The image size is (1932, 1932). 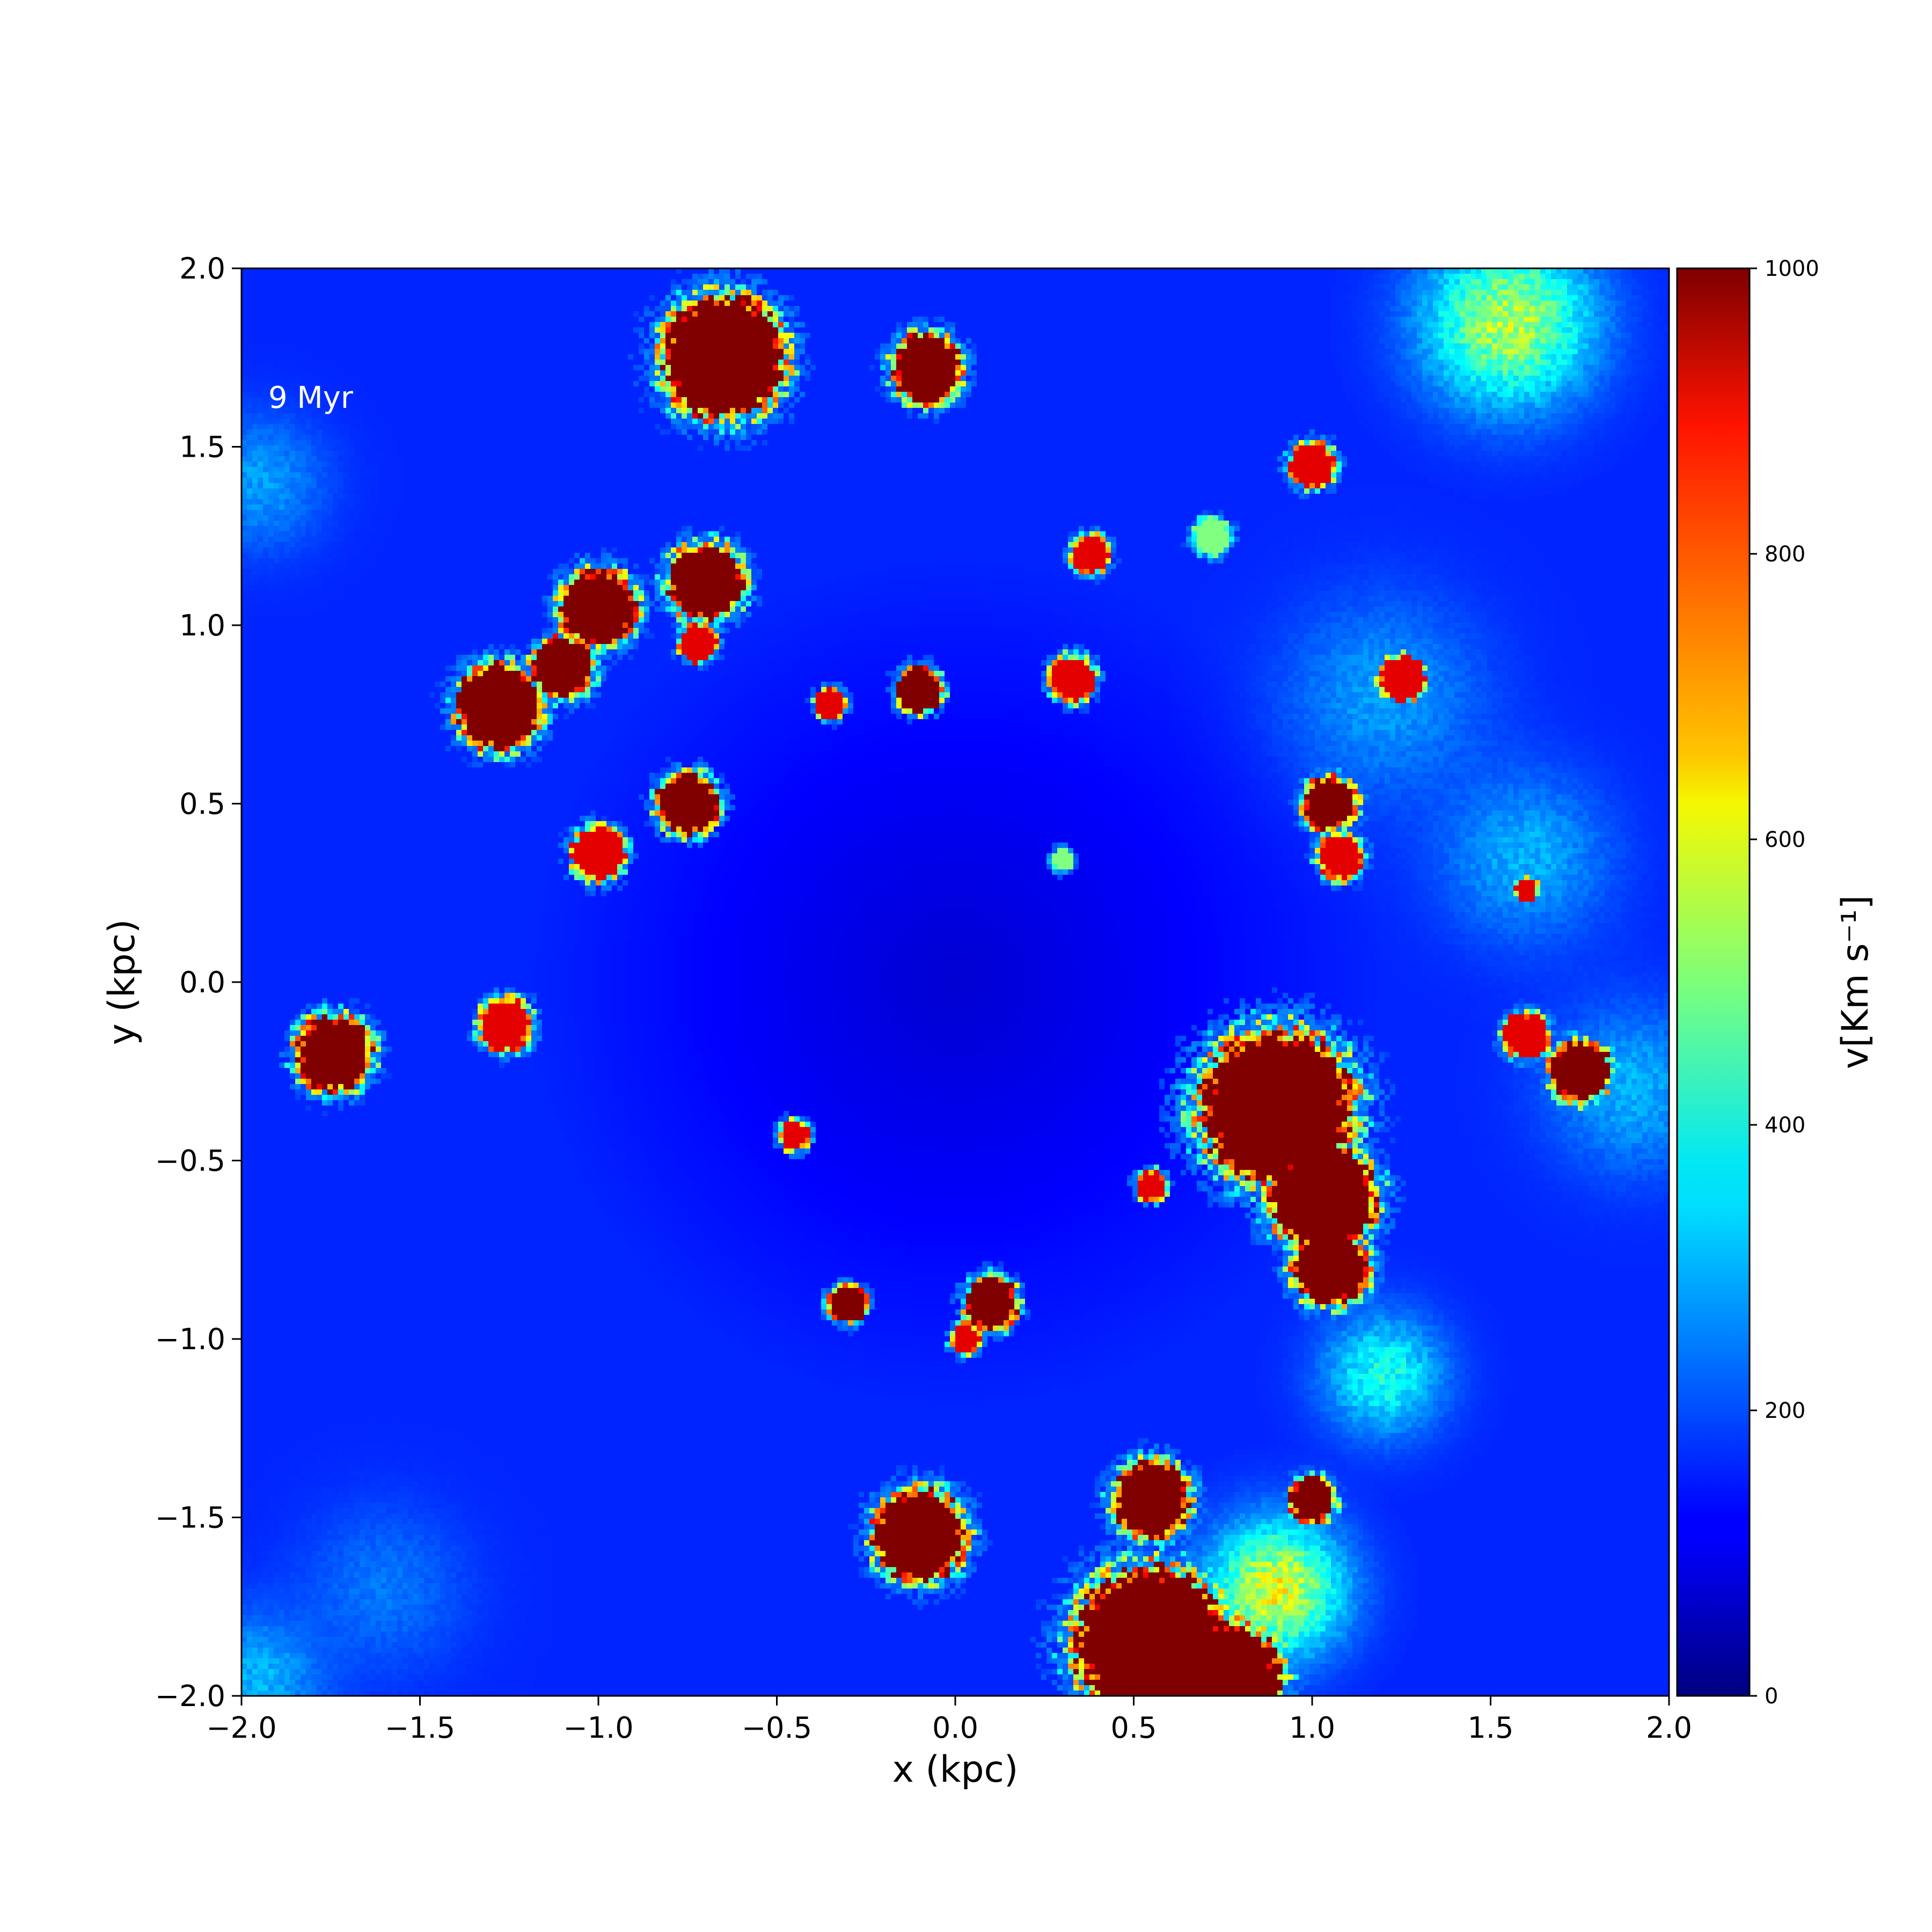 I want to click on colorbar-tick-label: 800, so click(x=1785, y=554).